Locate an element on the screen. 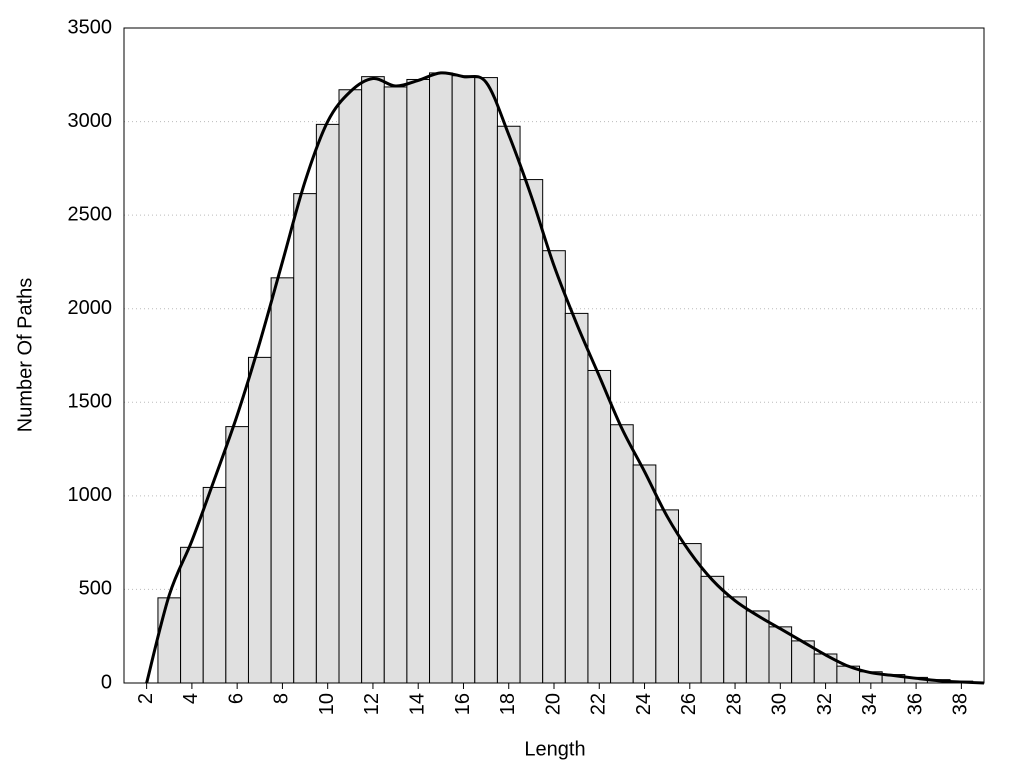 This screenshot has width=1024, height=768. x-tick-label: 38 is located at coordinates (961, 704).